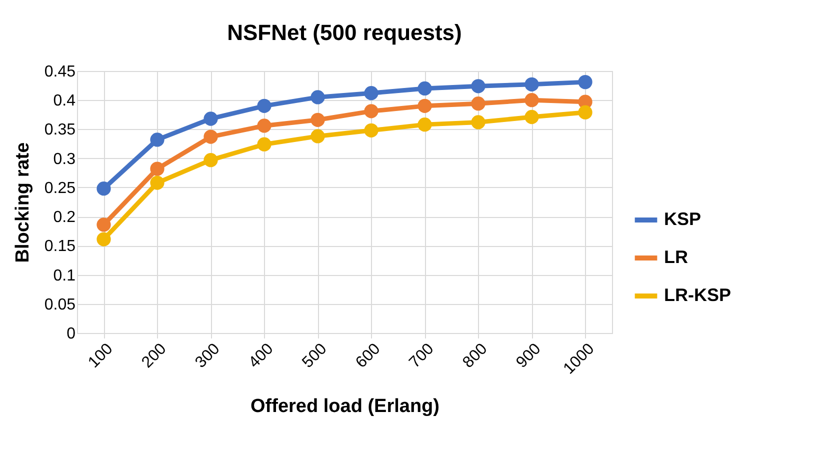 This screenshot has width=824, height=469. I want to click on x-tick-label: 900, so click(528, 356).